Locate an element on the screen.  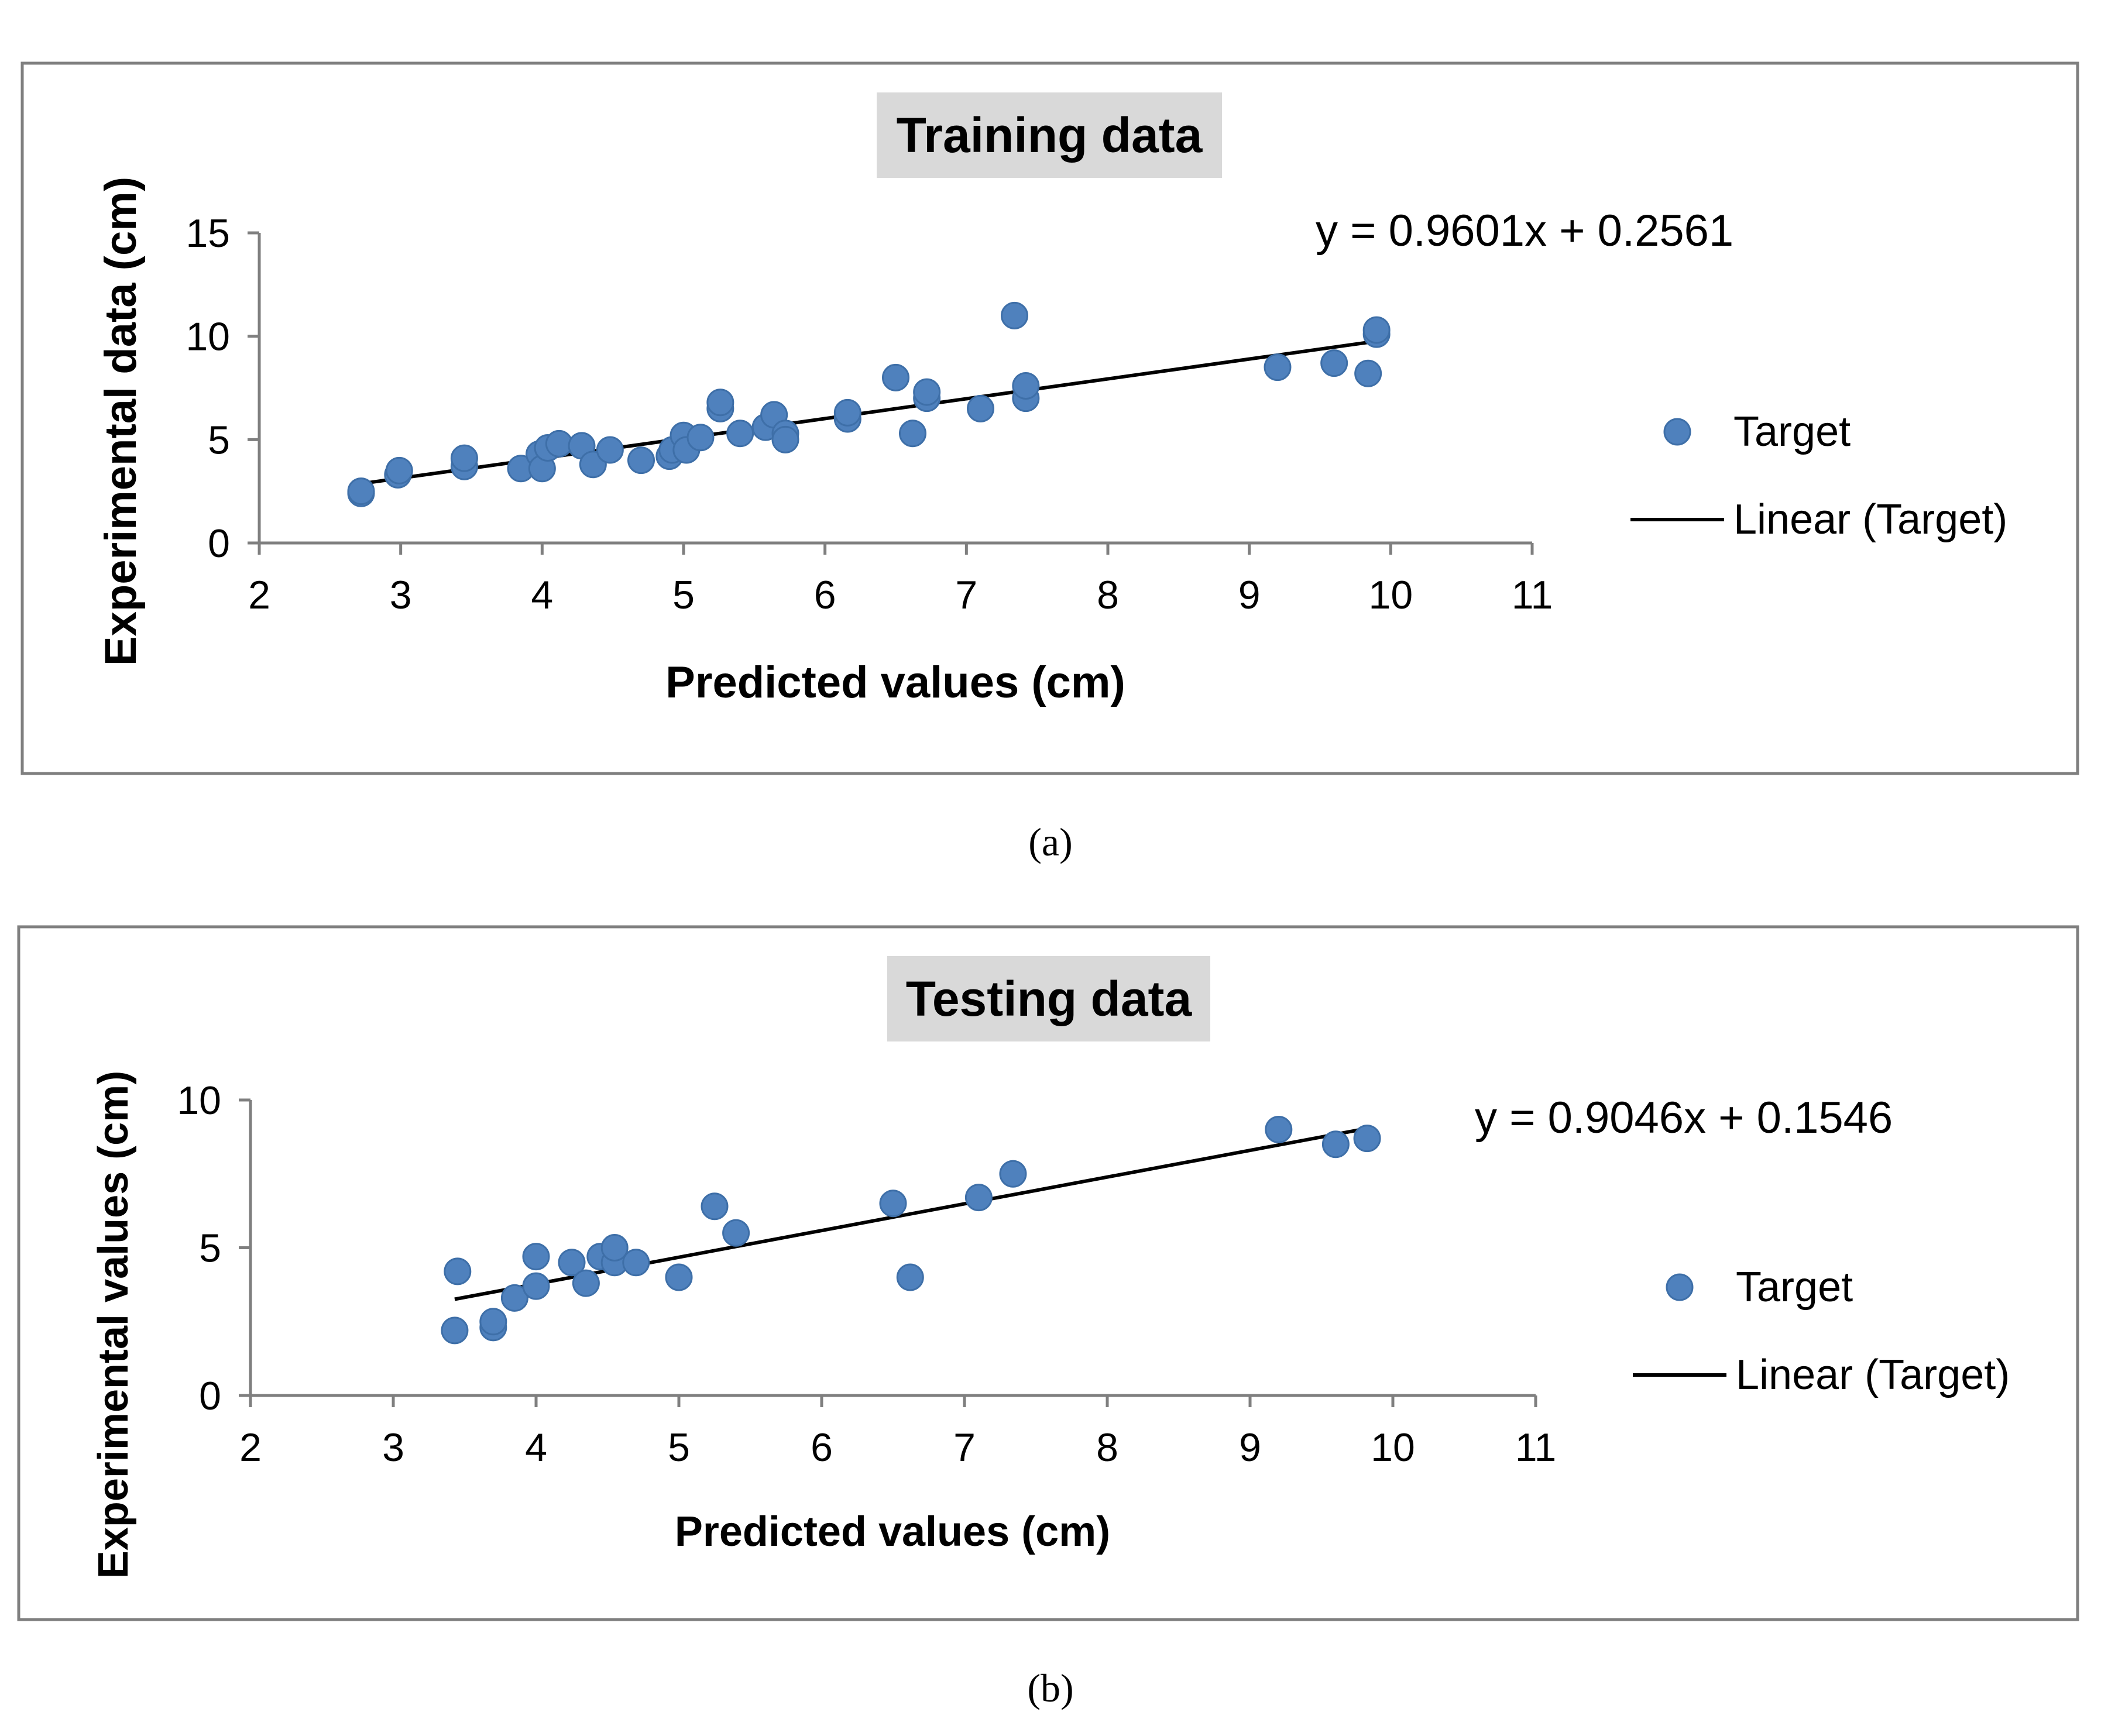
chart-title: Testing data is located at coordinates (1049, 998).